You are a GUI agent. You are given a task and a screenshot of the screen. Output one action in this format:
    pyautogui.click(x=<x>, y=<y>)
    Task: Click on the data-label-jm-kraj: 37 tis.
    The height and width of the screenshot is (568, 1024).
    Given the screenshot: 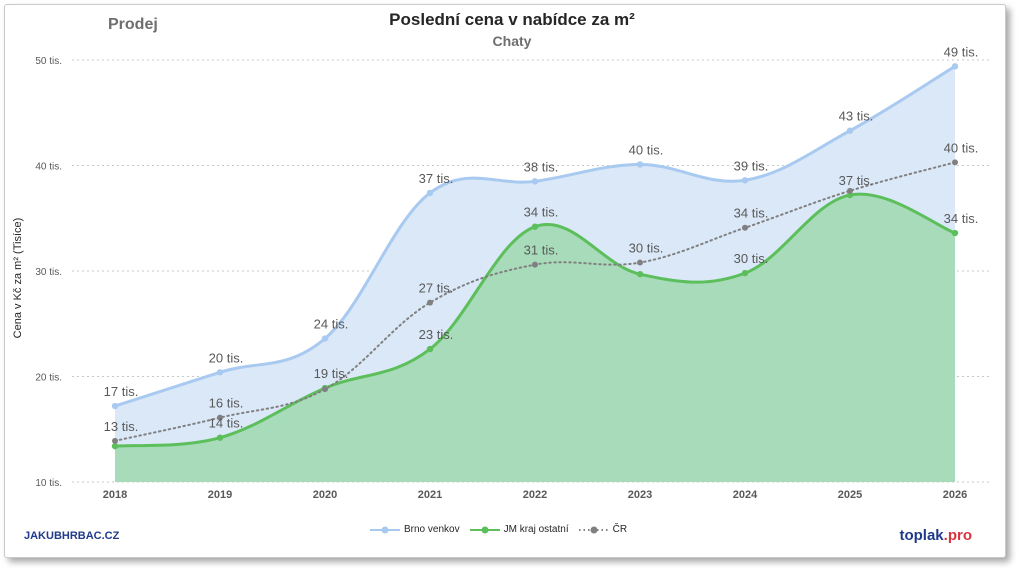 What is the action you would take?
    pyautogui.click(x=856, y=180)
    